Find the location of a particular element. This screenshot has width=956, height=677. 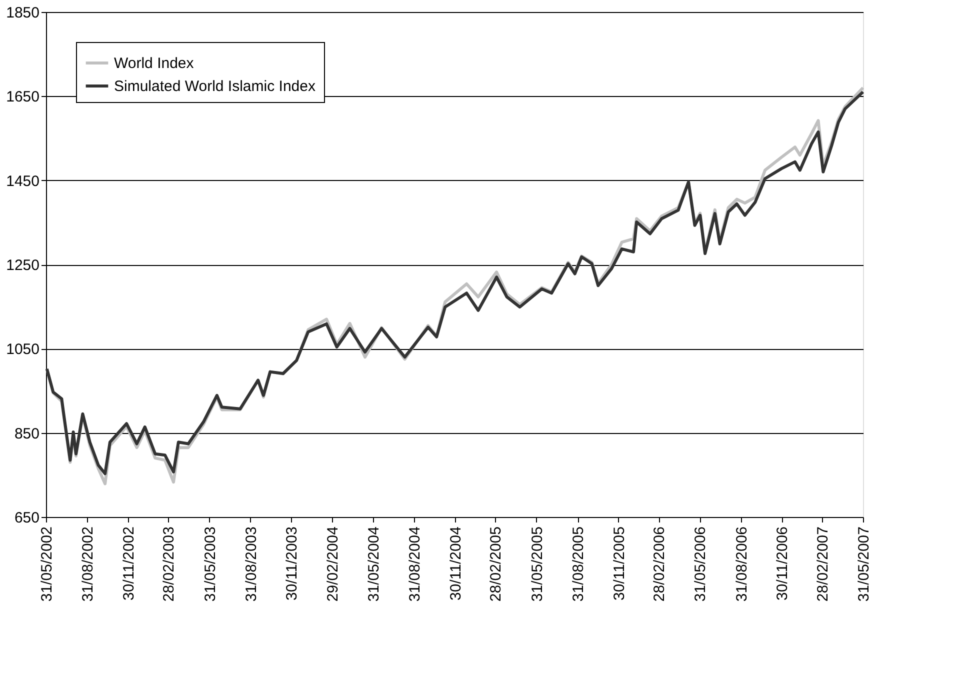

x-tick-label: 31/05/2006 is located at coordinates (701, 564).